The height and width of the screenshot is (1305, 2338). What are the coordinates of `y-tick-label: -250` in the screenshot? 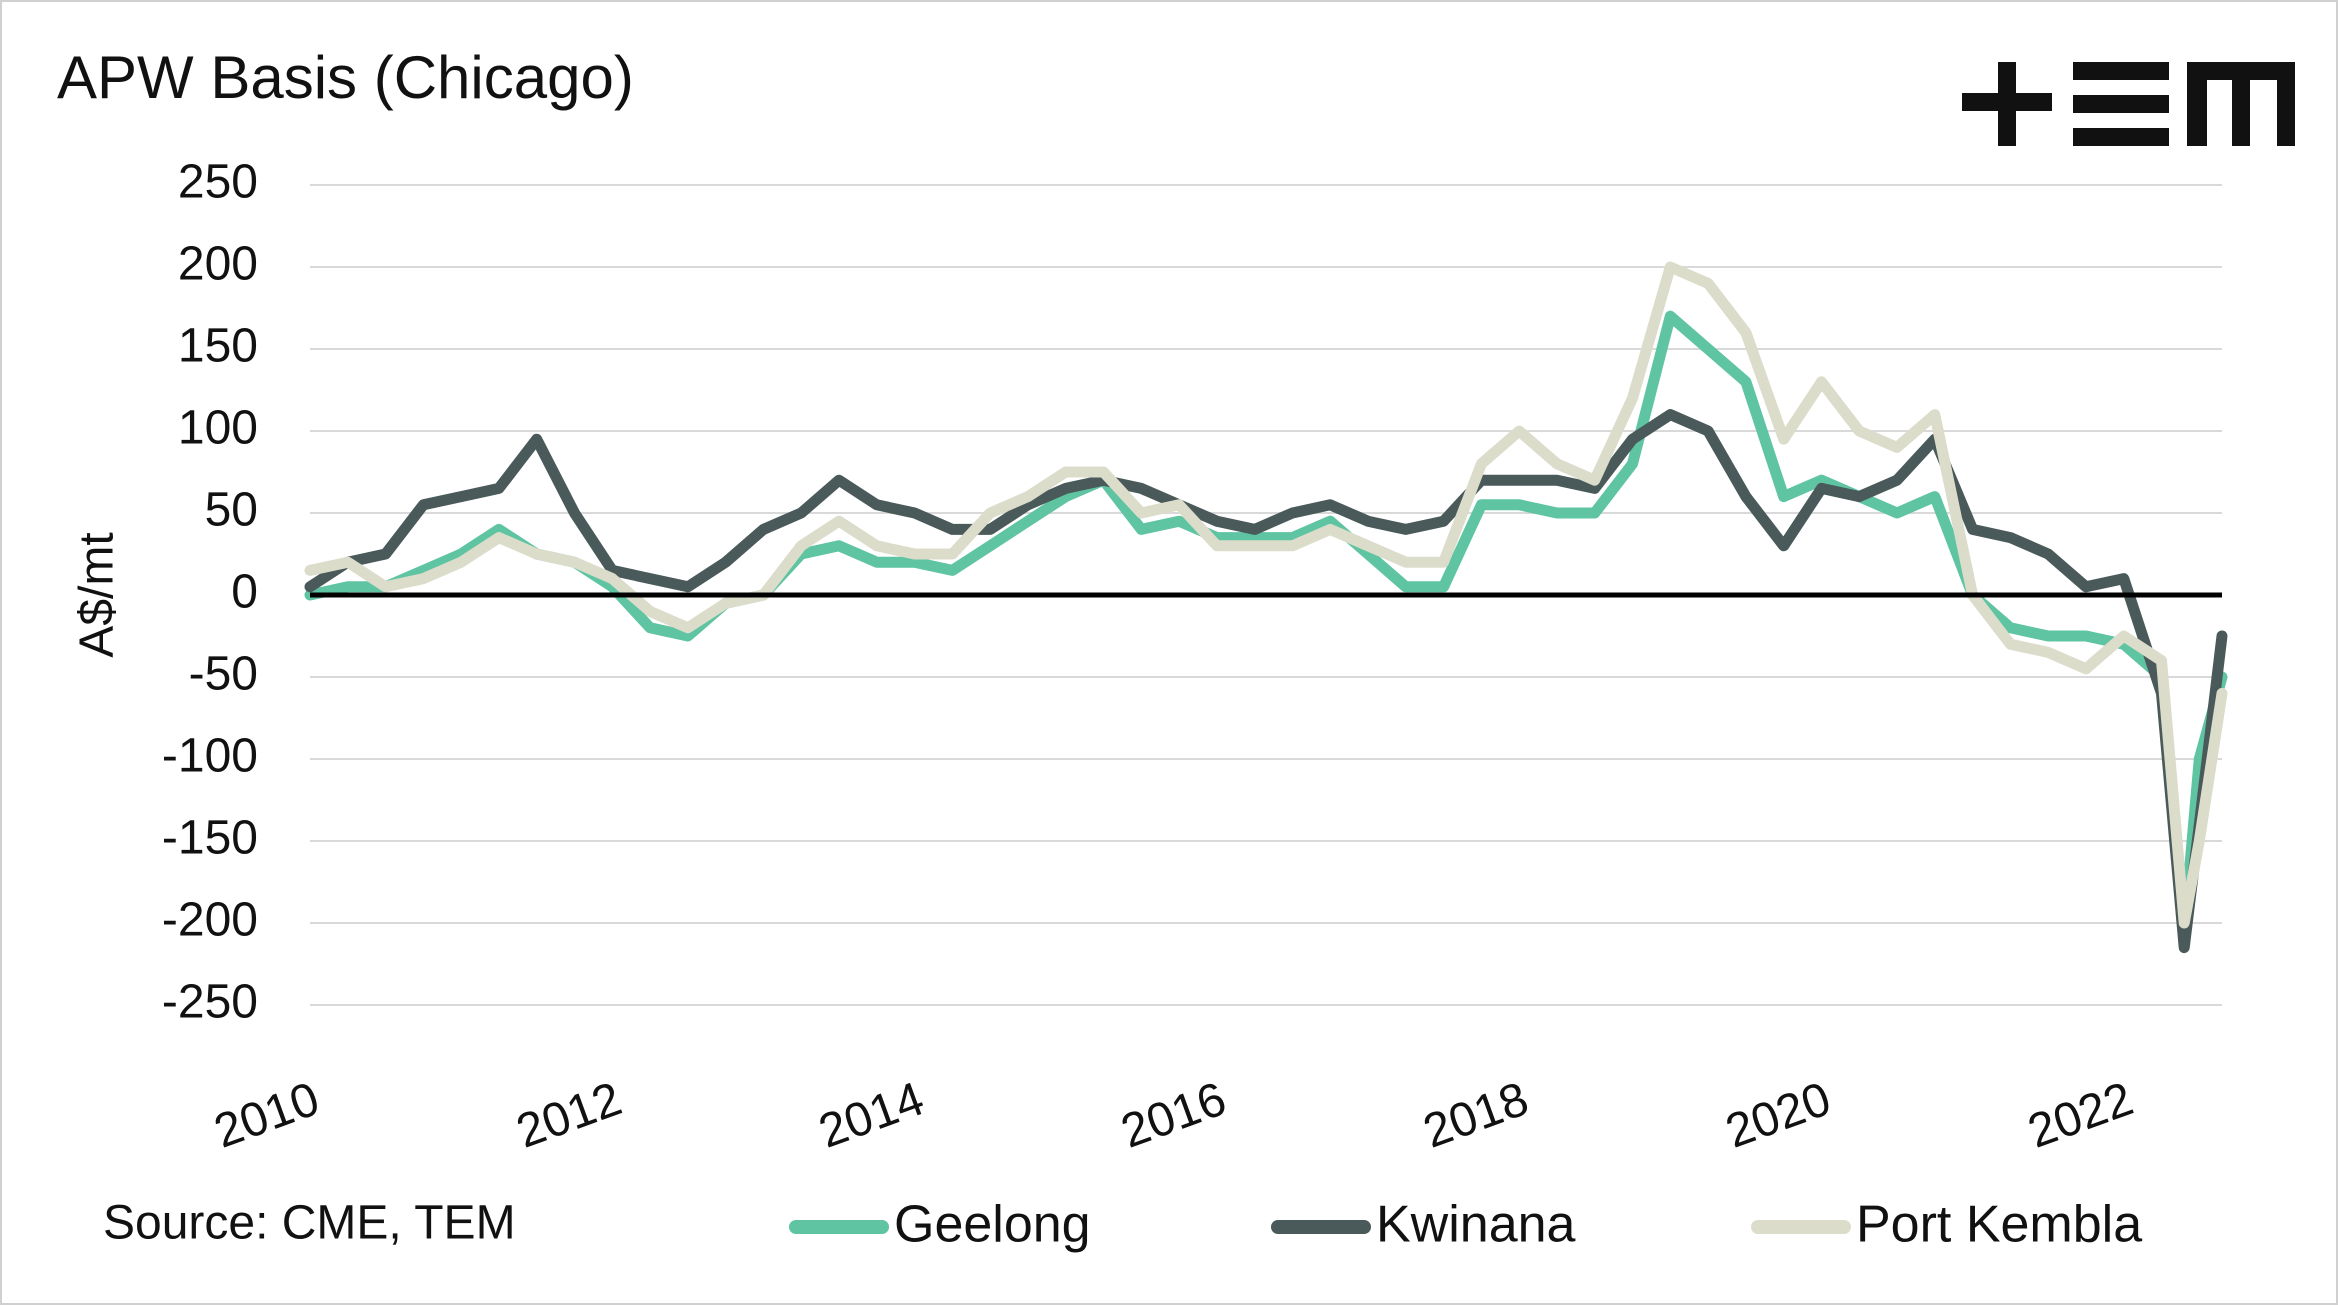 It's located at (210, 1002).